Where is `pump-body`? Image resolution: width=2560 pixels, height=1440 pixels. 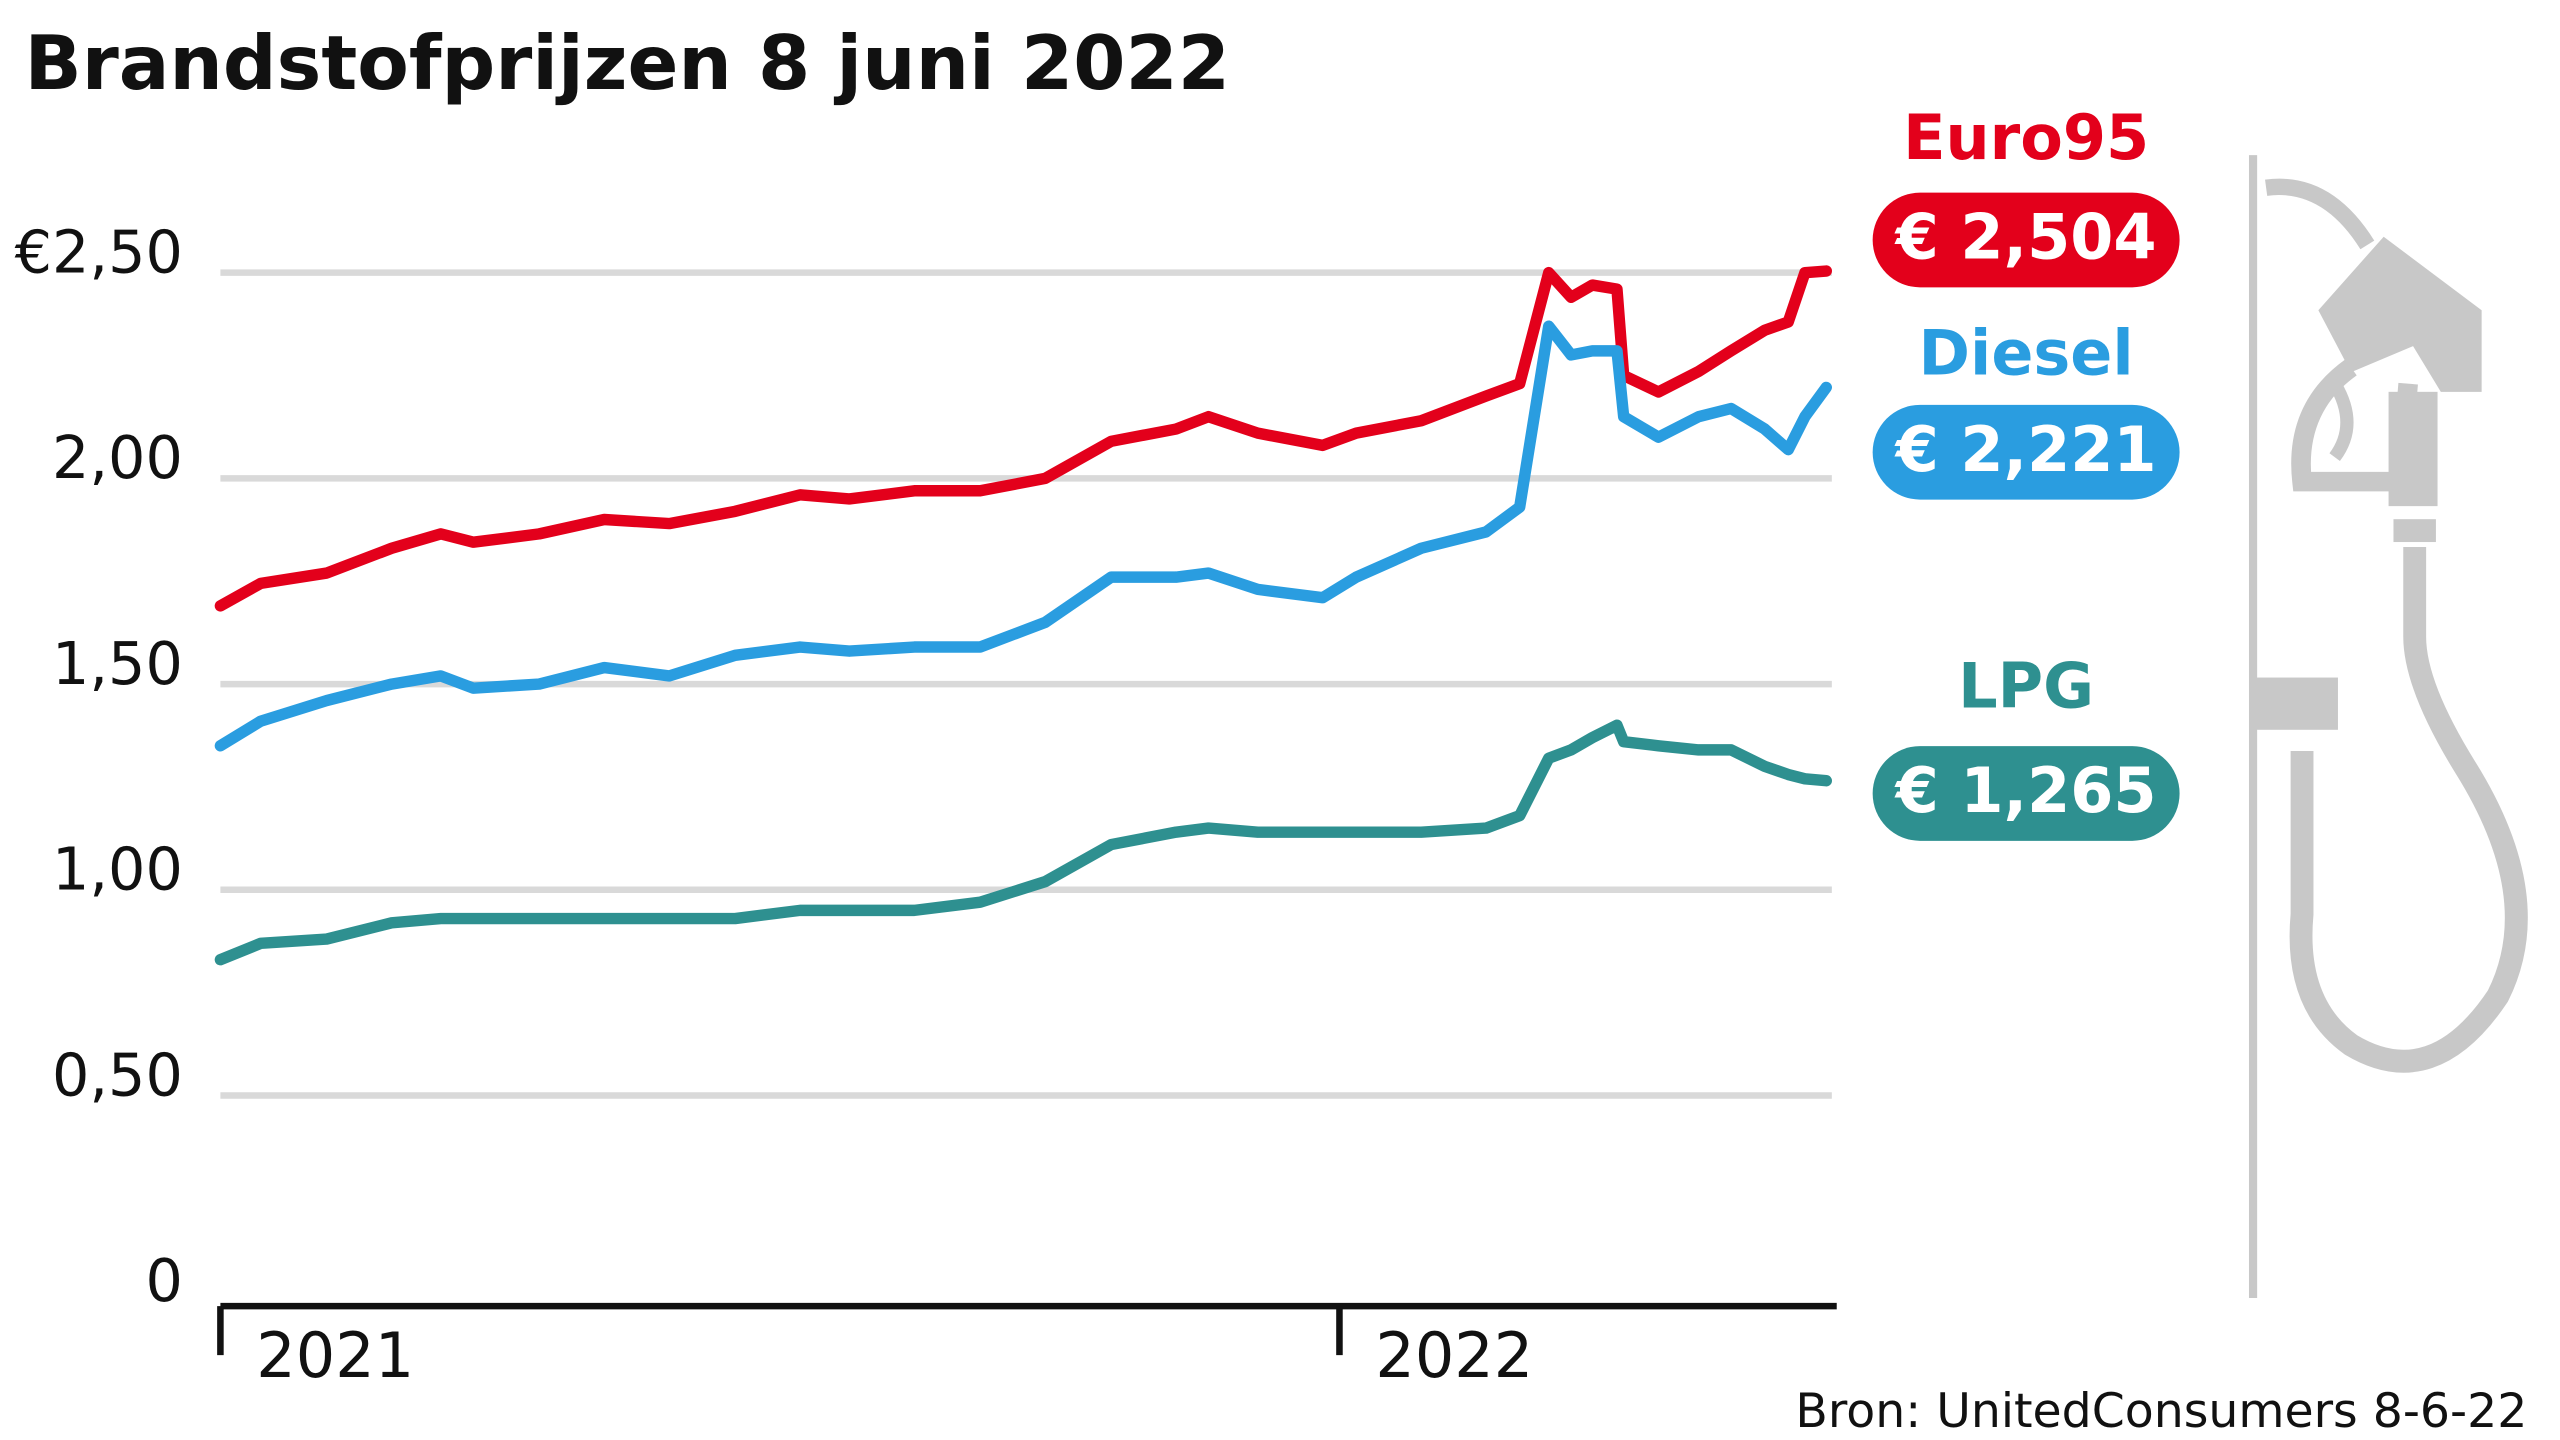
pump-body is located at coordinates (2413, 449).